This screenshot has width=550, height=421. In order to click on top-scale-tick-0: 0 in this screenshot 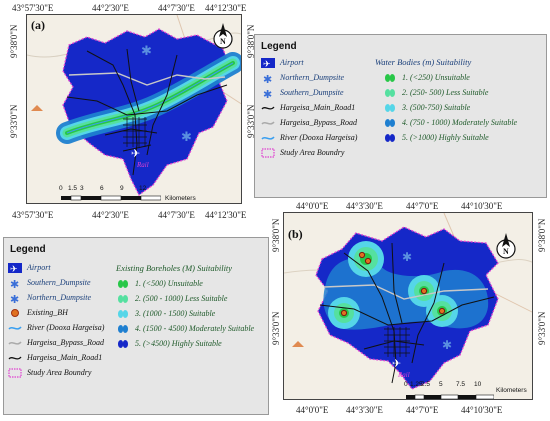, I will do `click(61, 188)`.